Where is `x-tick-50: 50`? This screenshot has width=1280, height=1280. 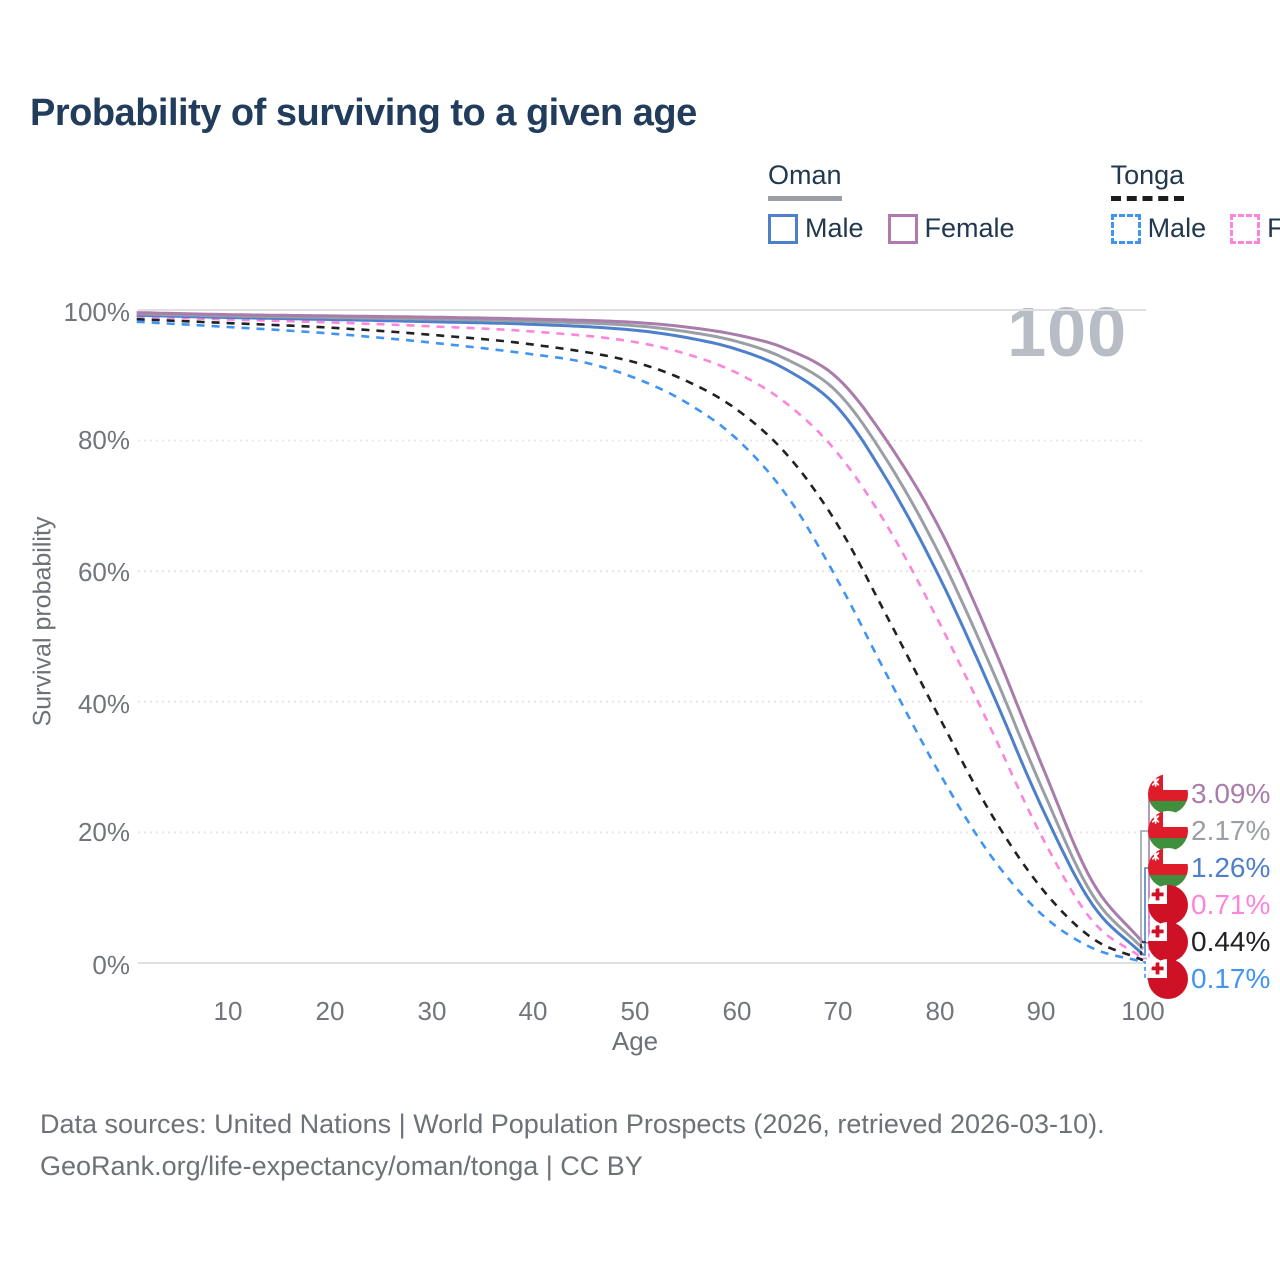
x-tick-50: 50 is located at coordinates (635, 1011).